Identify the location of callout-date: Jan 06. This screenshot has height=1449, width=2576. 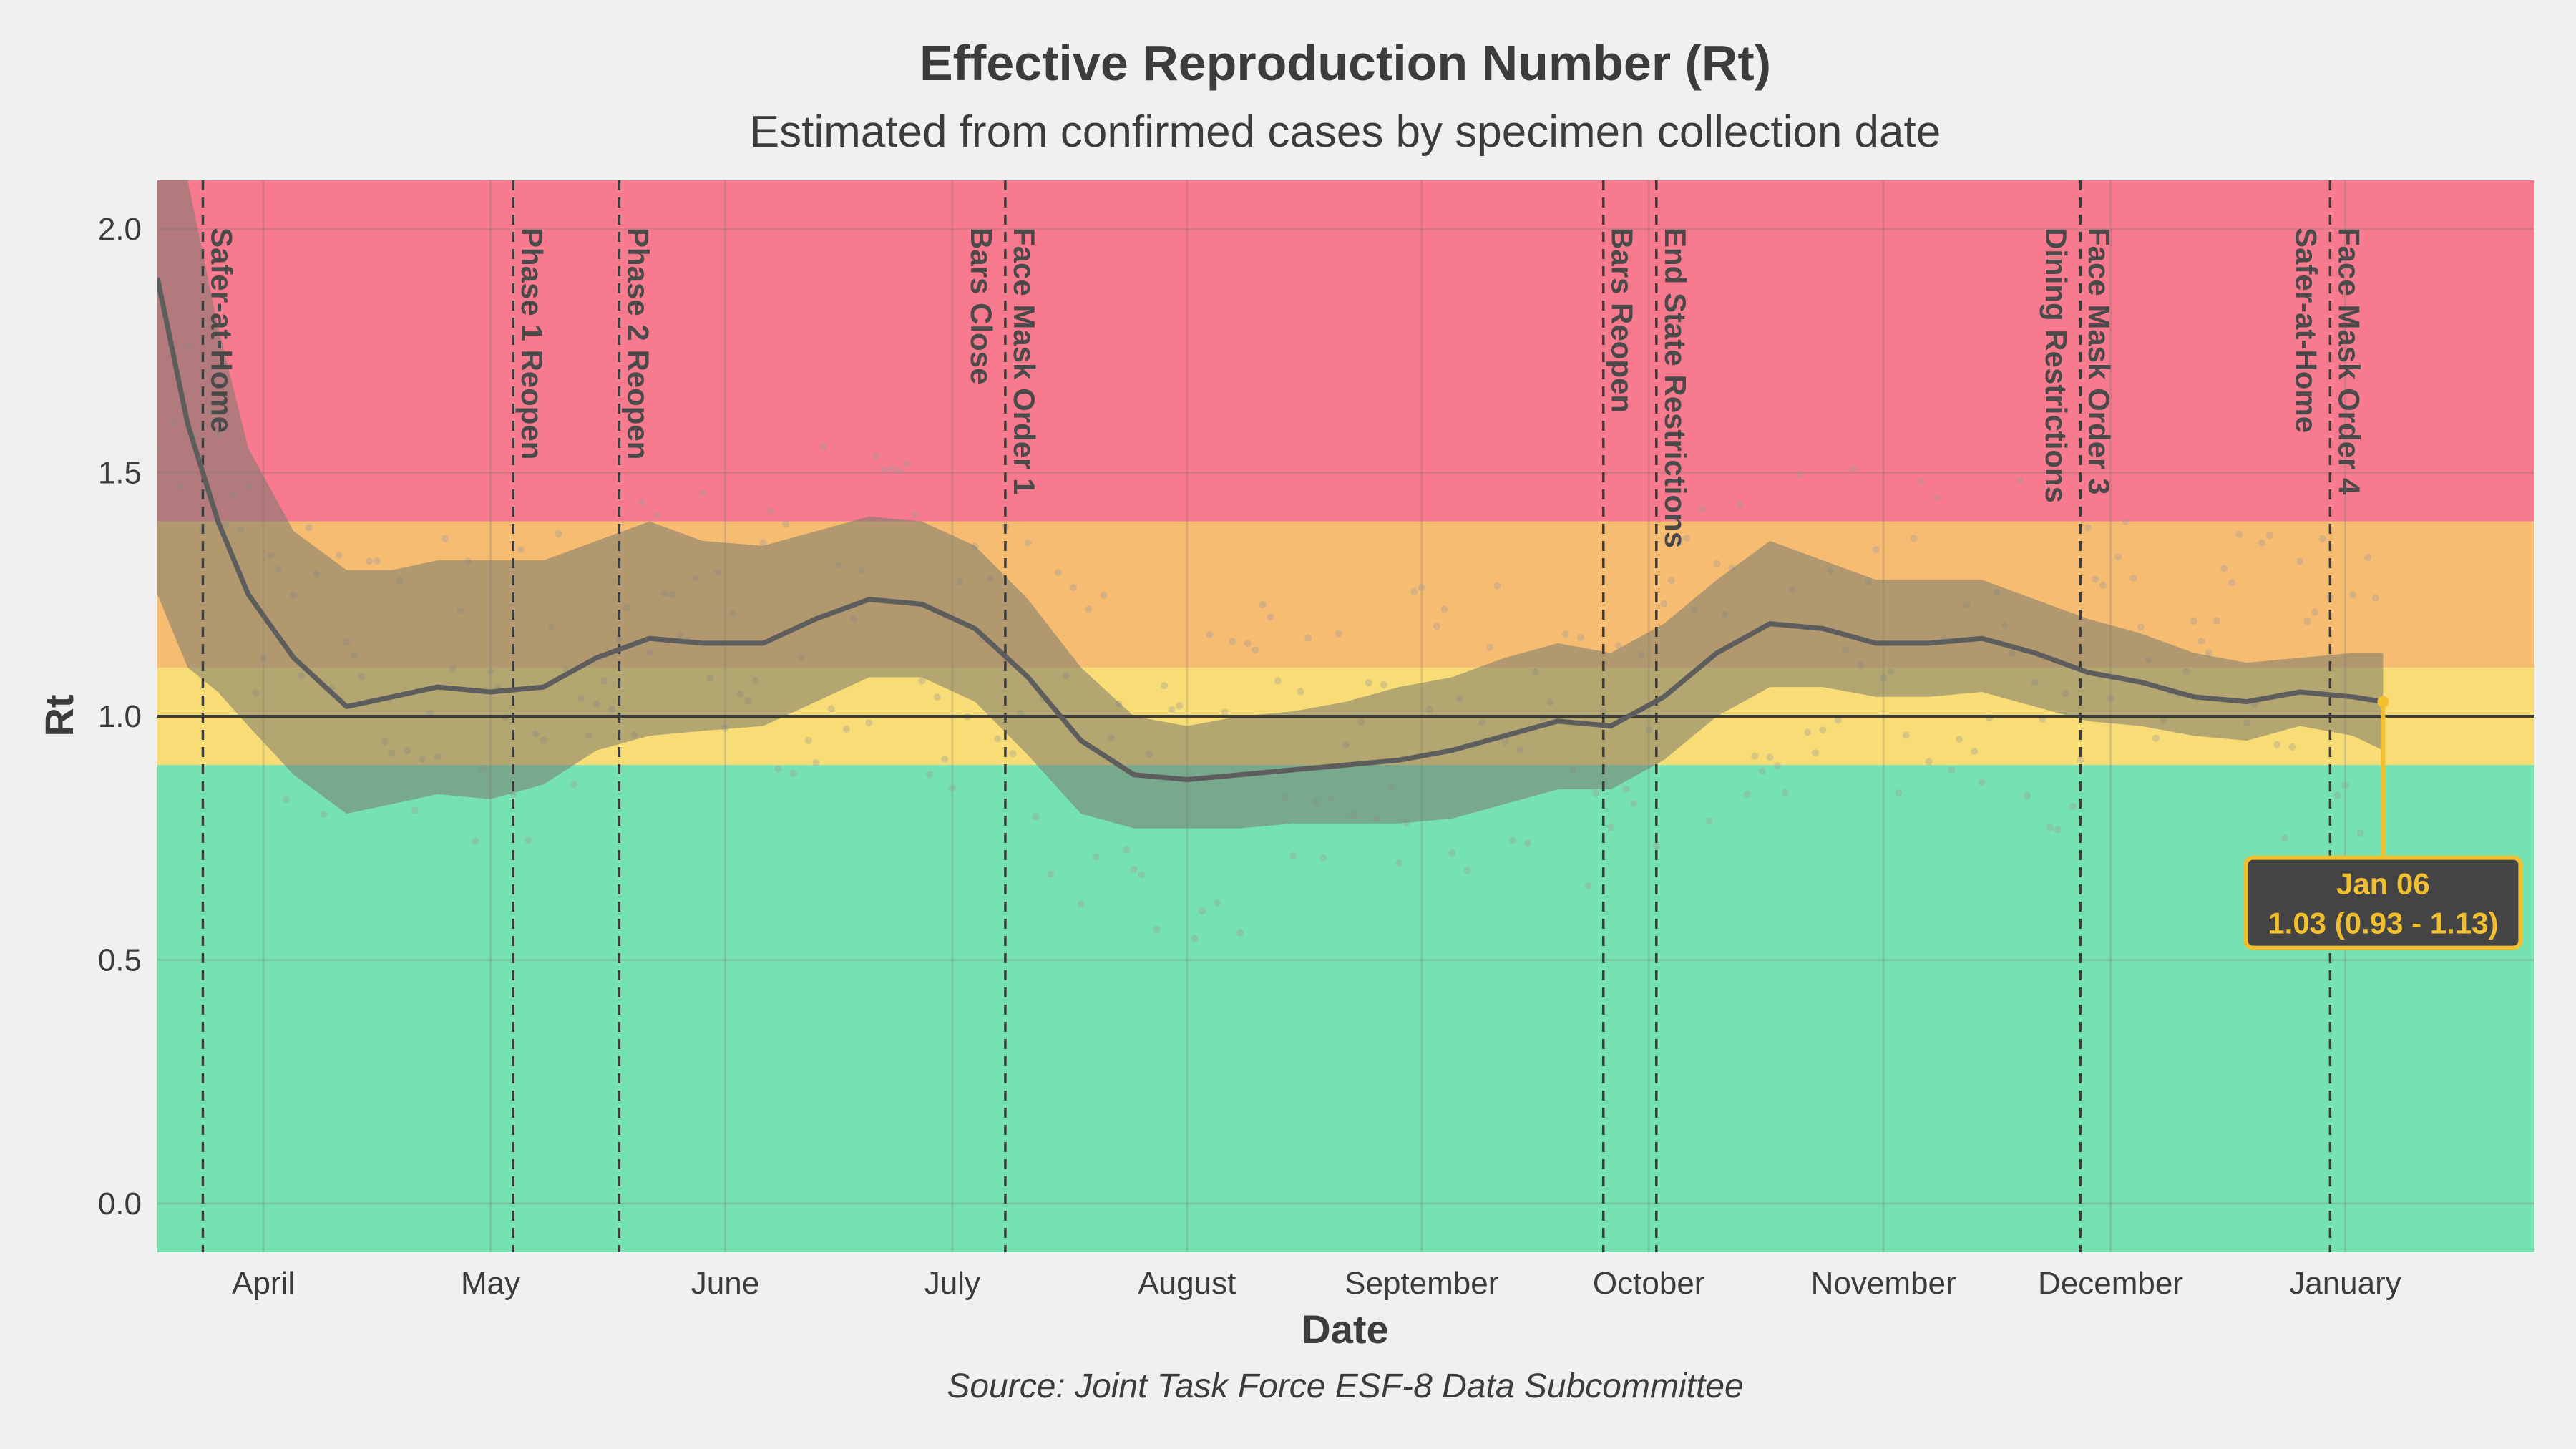
(2383, 884).